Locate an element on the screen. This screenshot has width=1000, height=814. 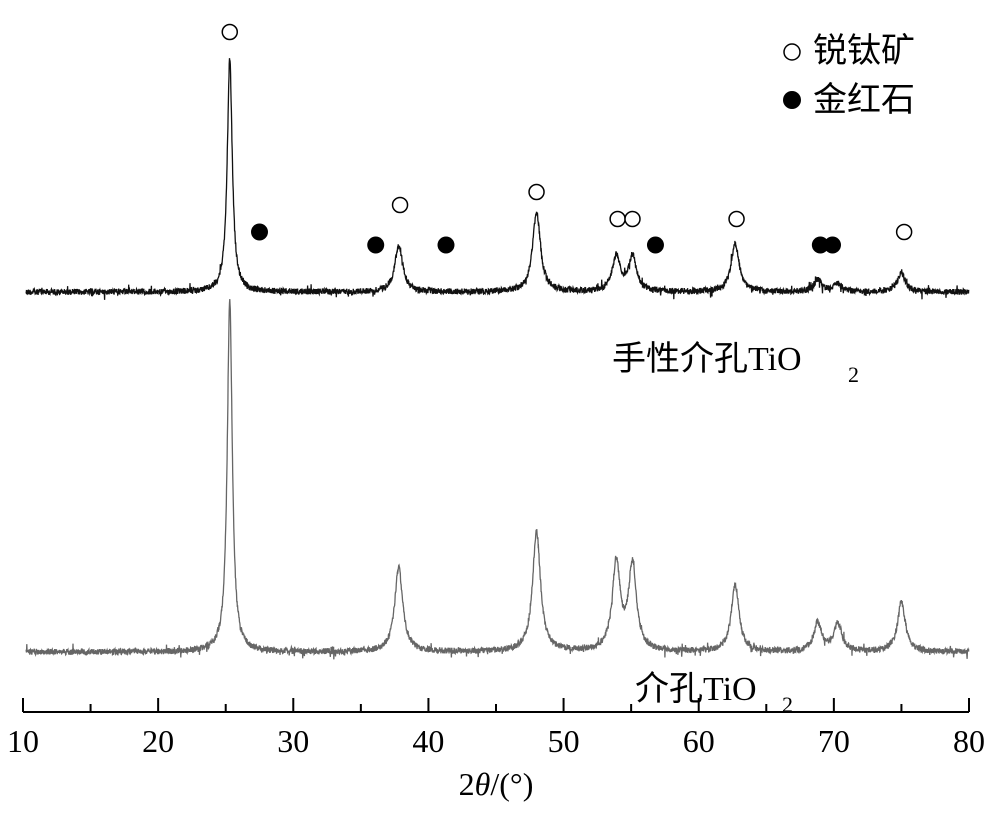
x-axis-label-theta: θ is located at coordinates (483, 784).